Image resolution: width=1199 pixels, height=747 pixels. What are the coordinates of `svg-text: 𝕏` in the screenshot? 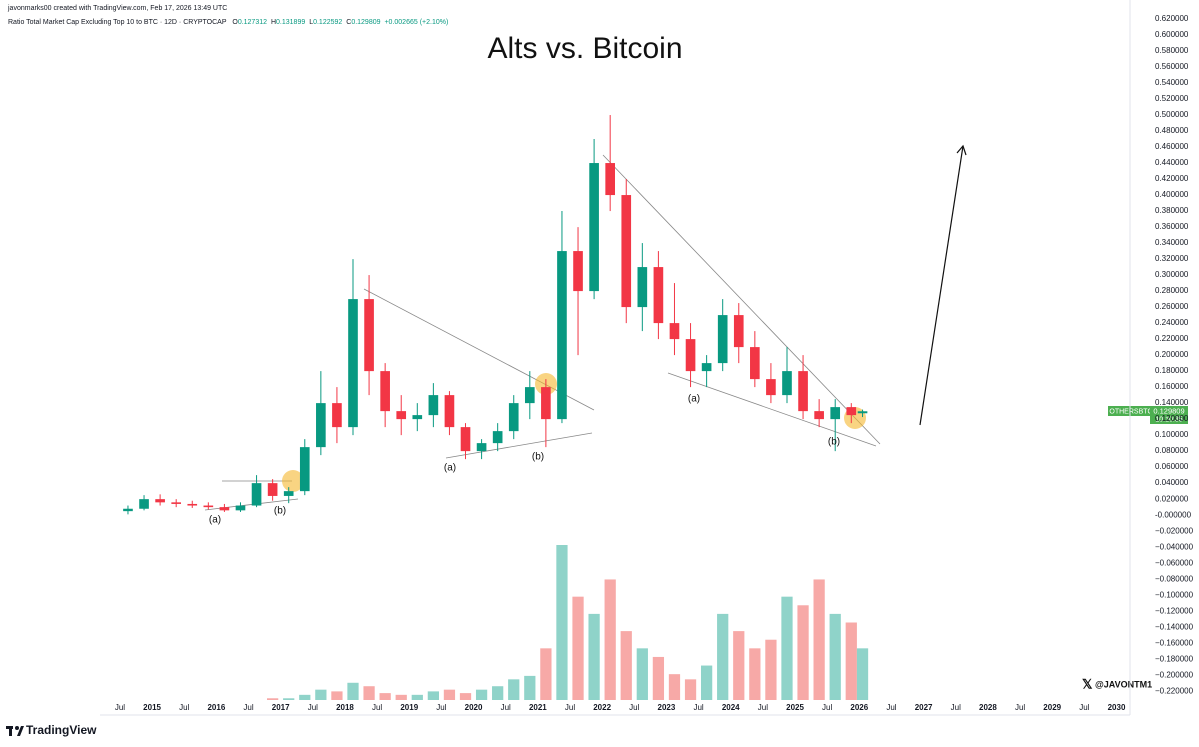 It's located at (1087, 683).